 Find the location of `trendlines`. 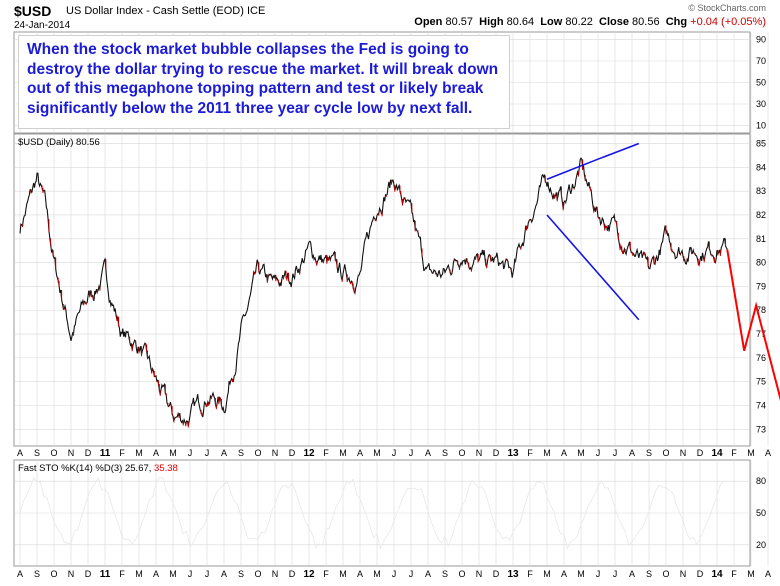

trendlines is located at coordinates (593, 231).